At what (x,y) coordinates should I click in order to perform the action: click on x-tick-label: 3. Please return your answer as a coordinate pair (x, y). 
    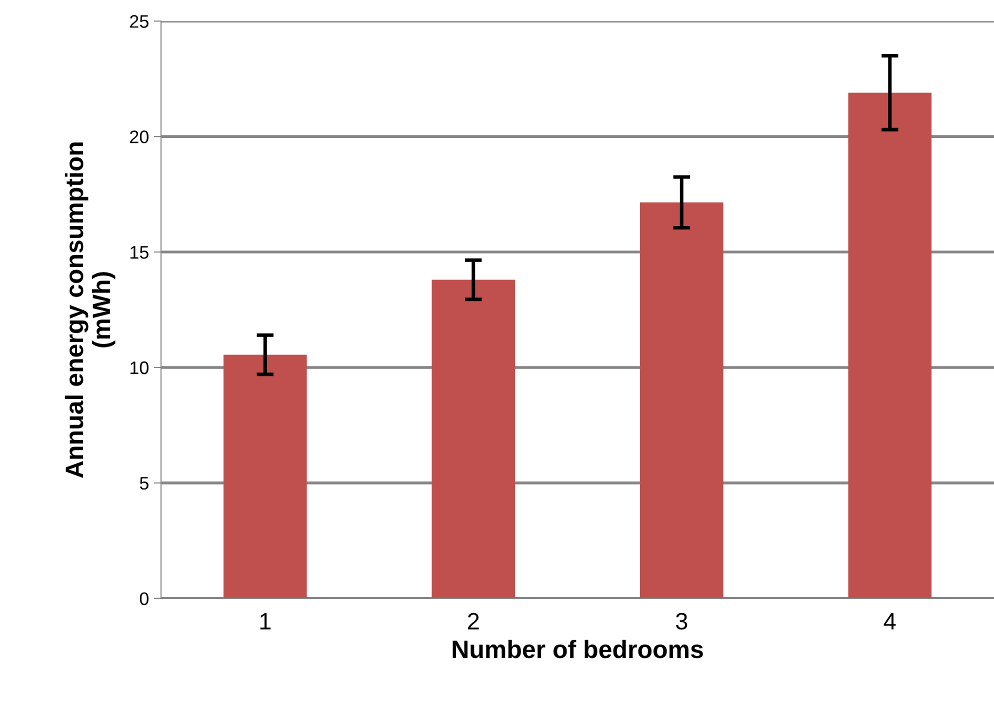
    Looking at the image, I should click on (682, 621).